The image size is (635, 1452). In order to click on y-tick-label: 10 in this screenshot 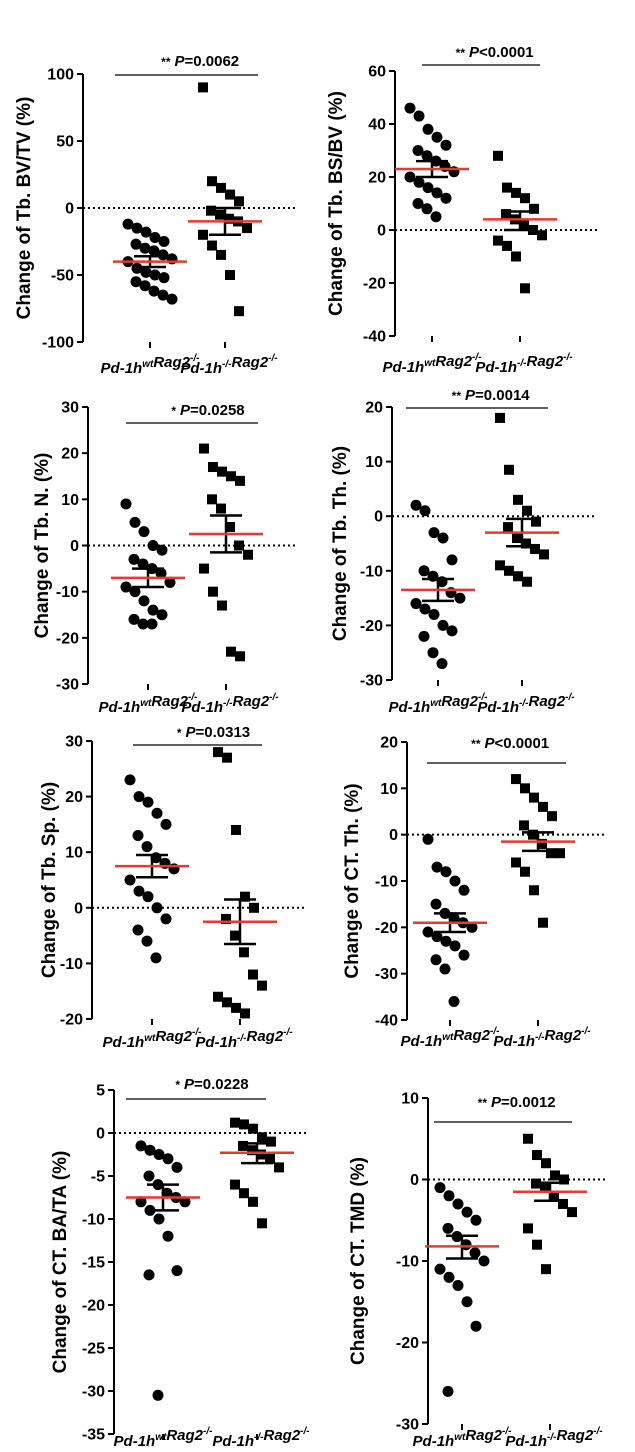, I will do `click(410, 1099)`.